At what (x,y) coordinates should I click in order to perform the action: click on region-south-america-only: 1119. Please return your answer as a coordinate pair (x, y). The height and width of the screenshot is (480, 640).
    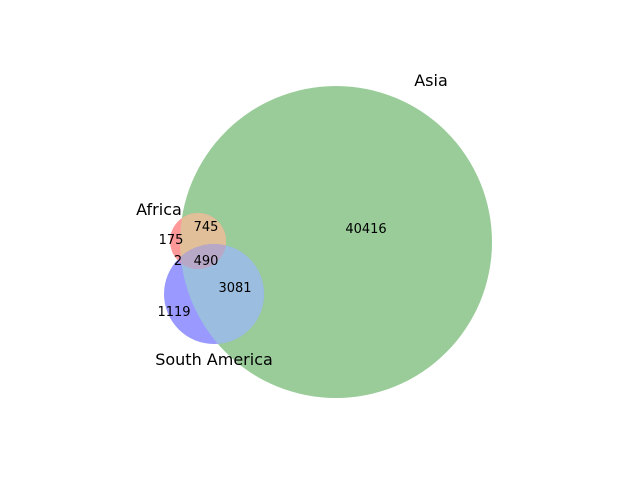
    Looking at the image, I should click on (173, 312).